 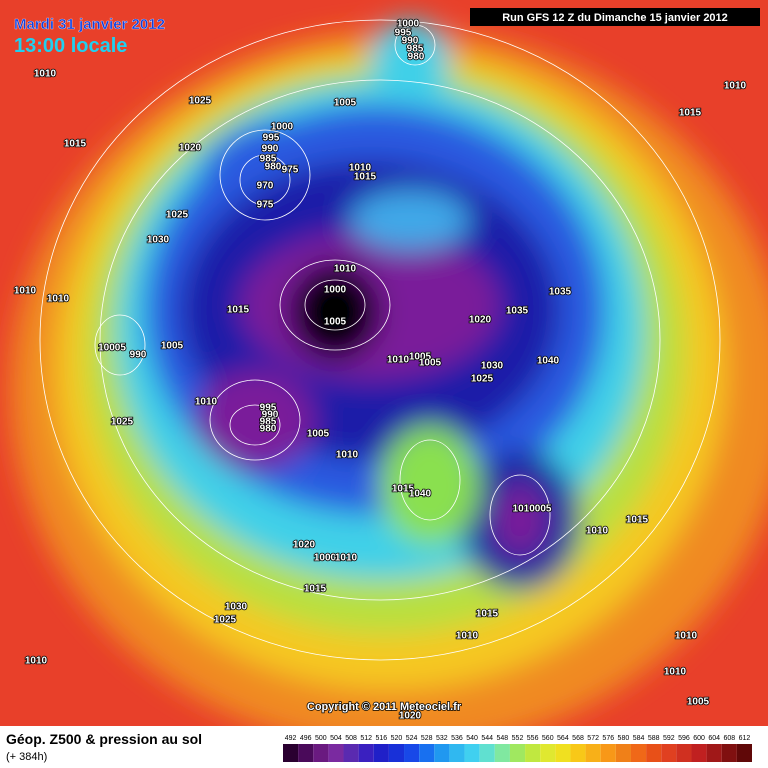 I want to click on run-box, so click(x=615, y=17).